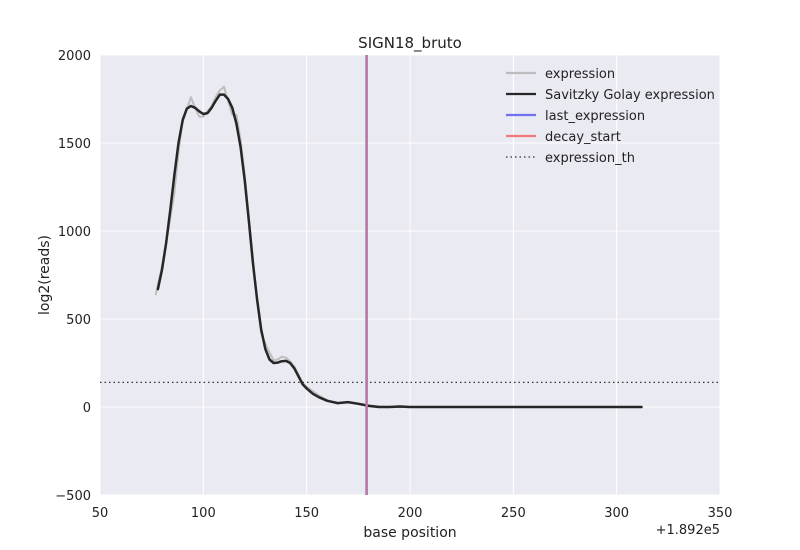 Image resolution: width=800 pixels, height=550 pixels. Describe the element at coordinates (590, 158) in the screenshot. I see `legend-label: expression_th` at that location.